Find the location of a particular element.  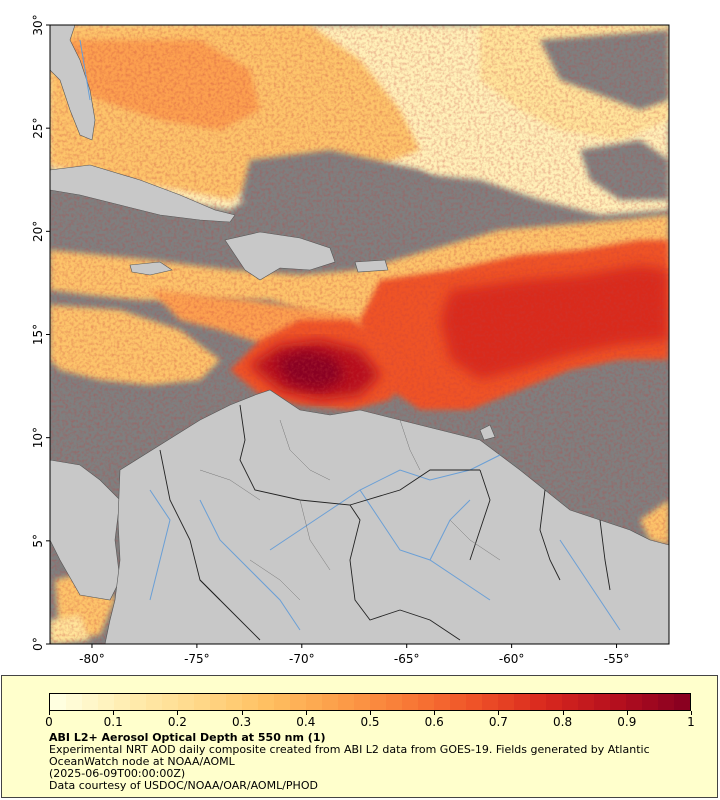

colorbar-tick-label: 0.9 is located at coordinates (627, 722).